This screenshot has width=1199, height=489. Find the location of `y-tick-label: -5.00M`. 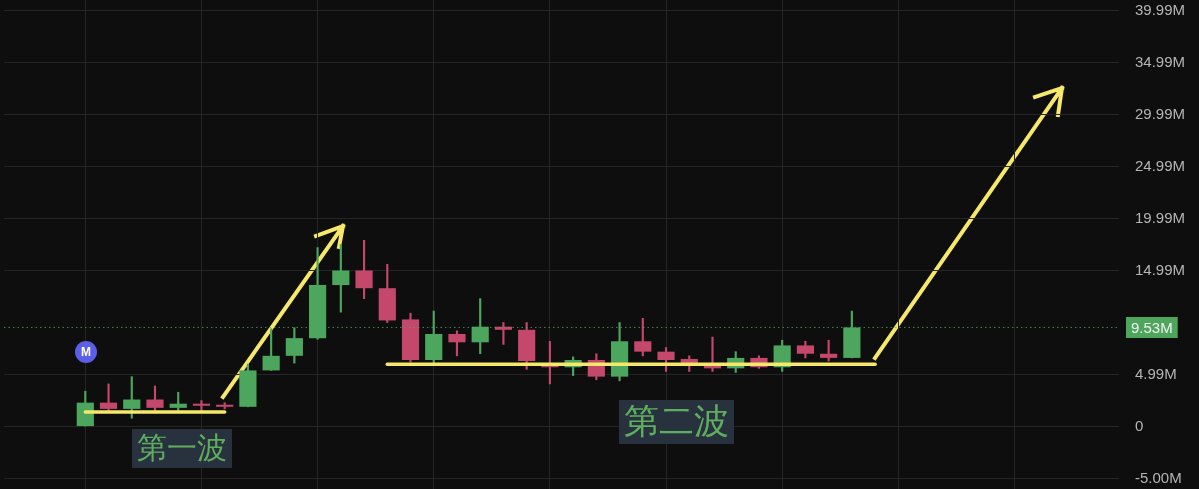

y-tick-label: -5.00M is located at coordinates (1158, 477).